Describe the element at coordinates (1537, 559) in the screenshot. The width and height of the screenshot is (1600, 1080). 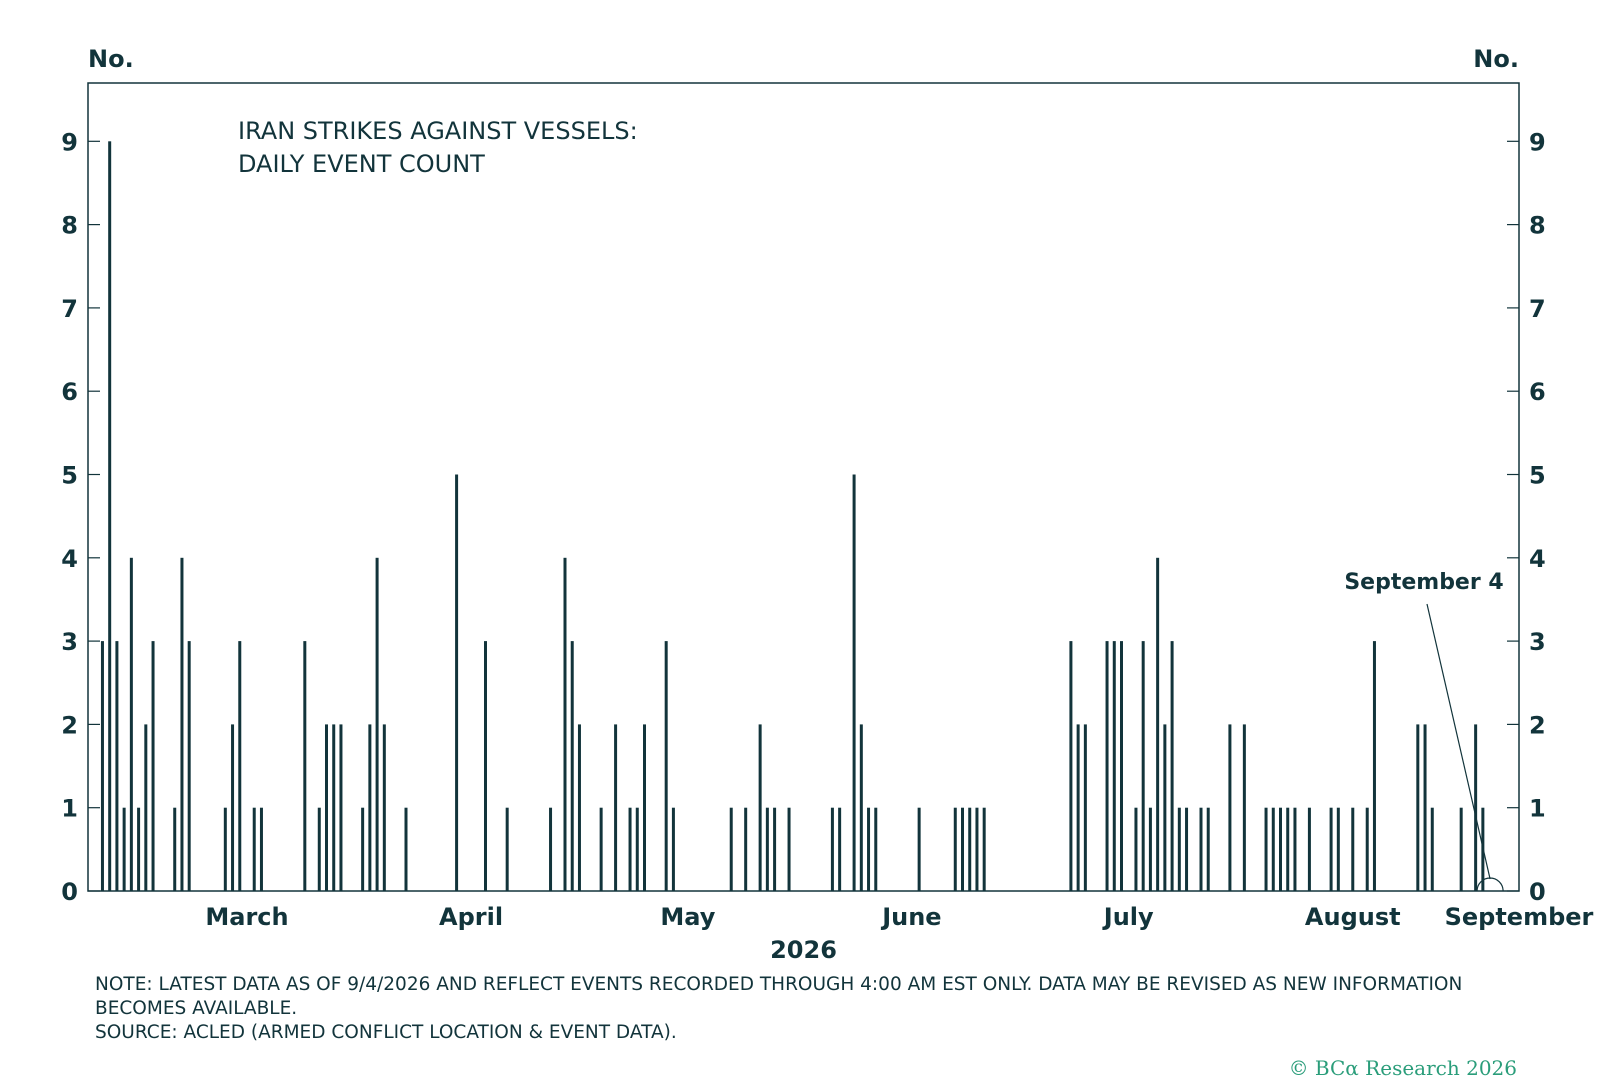
I see `y-tick-label-right: 4` at that location.